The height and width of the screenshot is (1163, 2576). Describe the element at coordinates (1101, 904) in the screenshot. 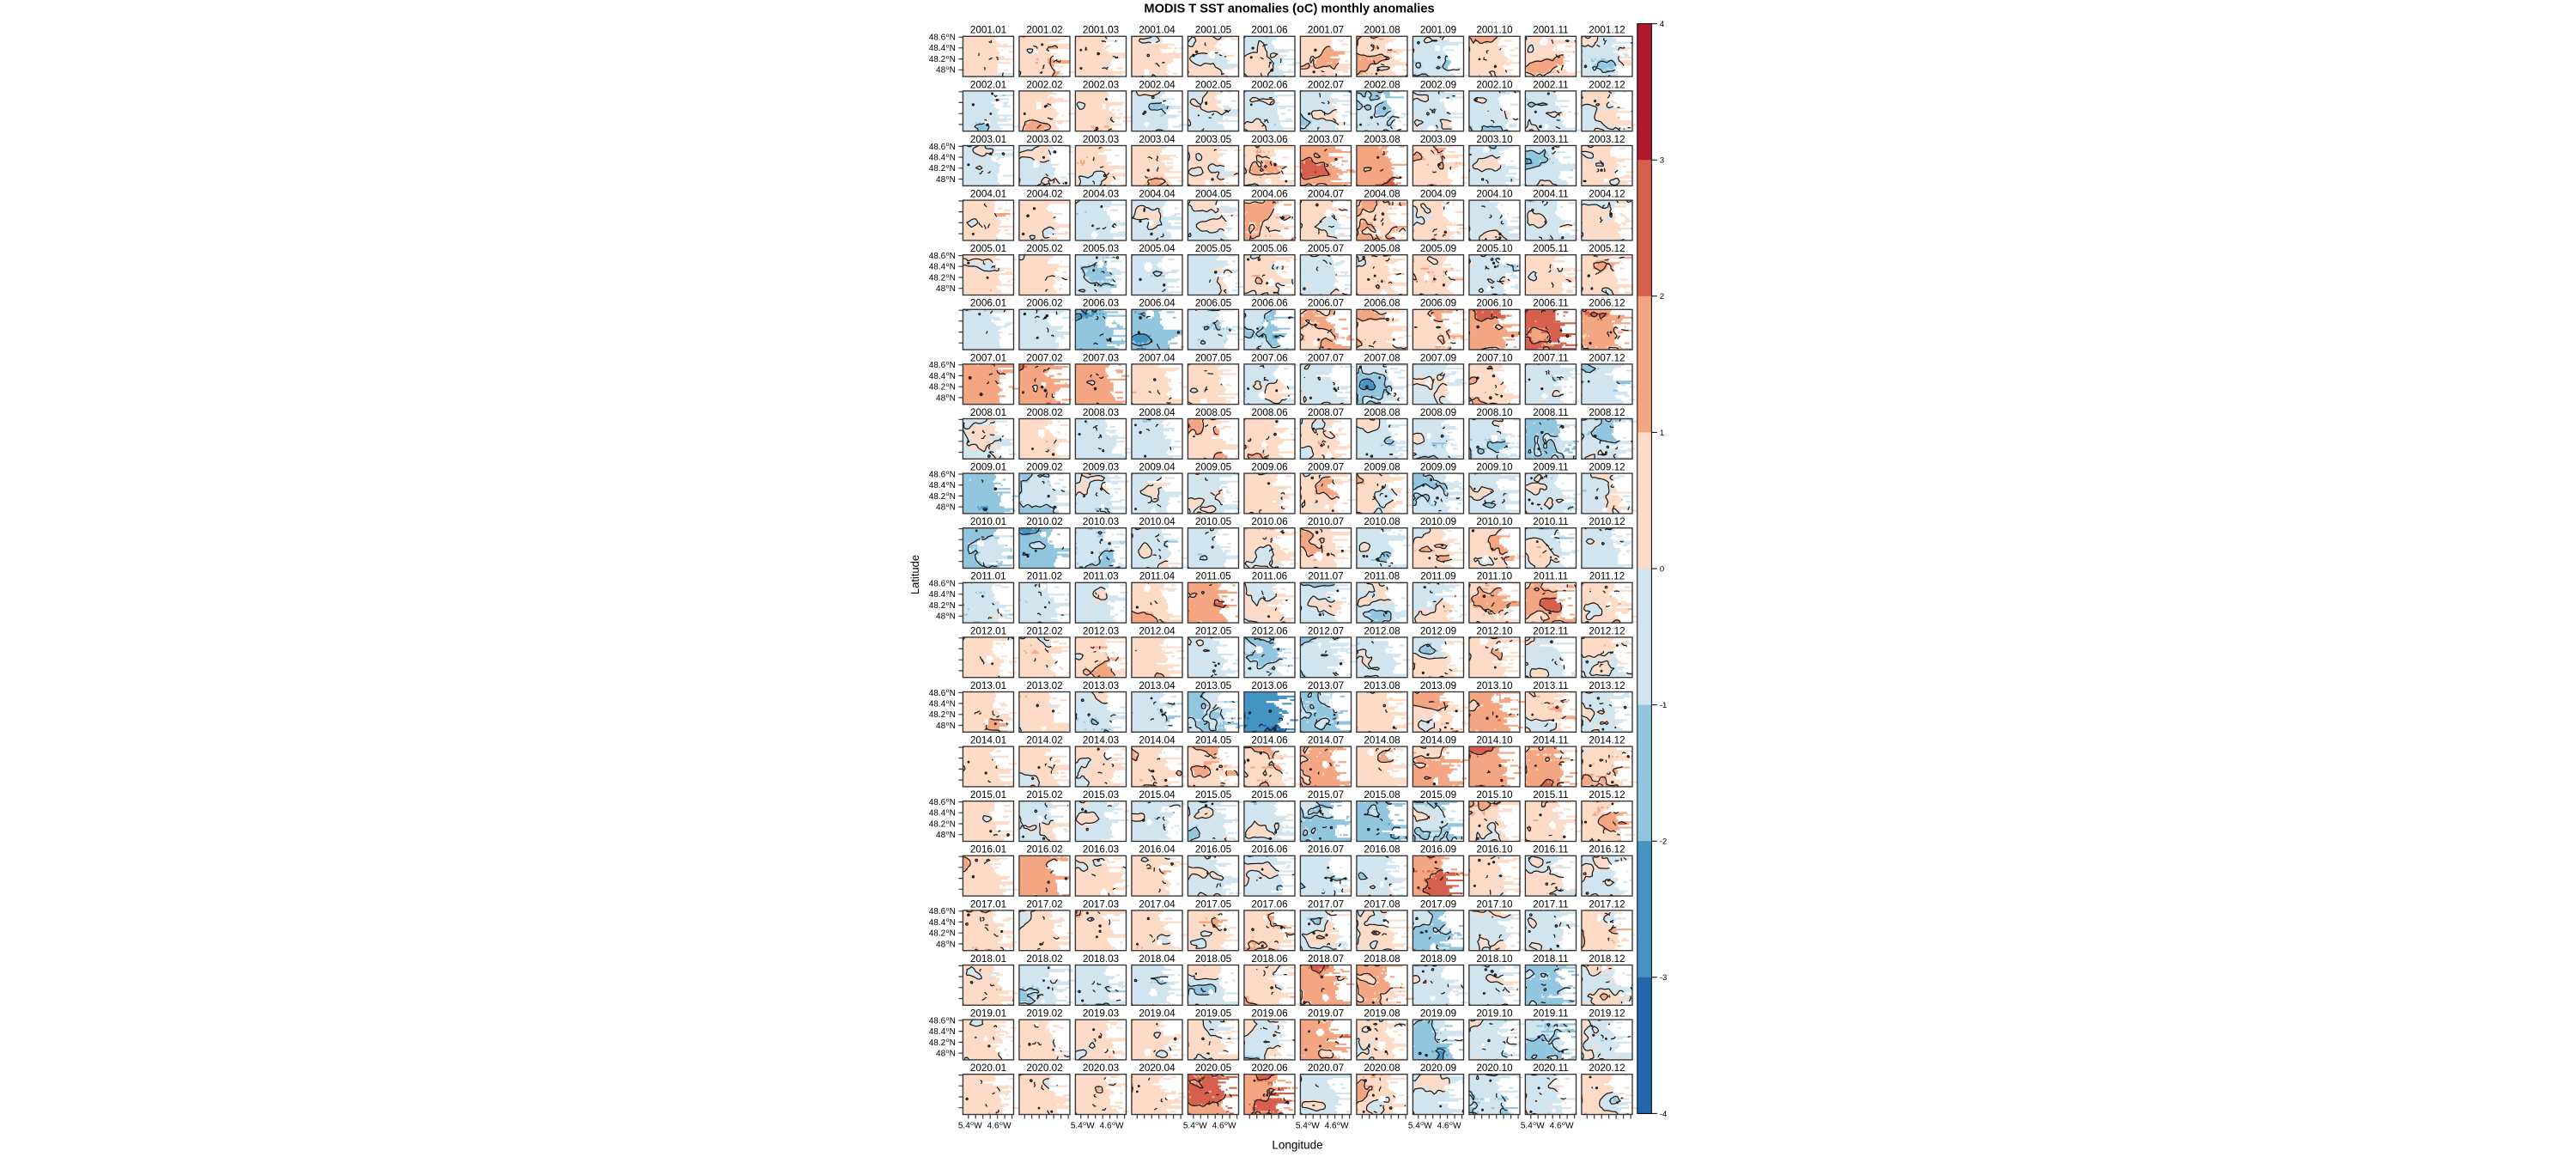

I see `svg-text: 2017.03` at that location.